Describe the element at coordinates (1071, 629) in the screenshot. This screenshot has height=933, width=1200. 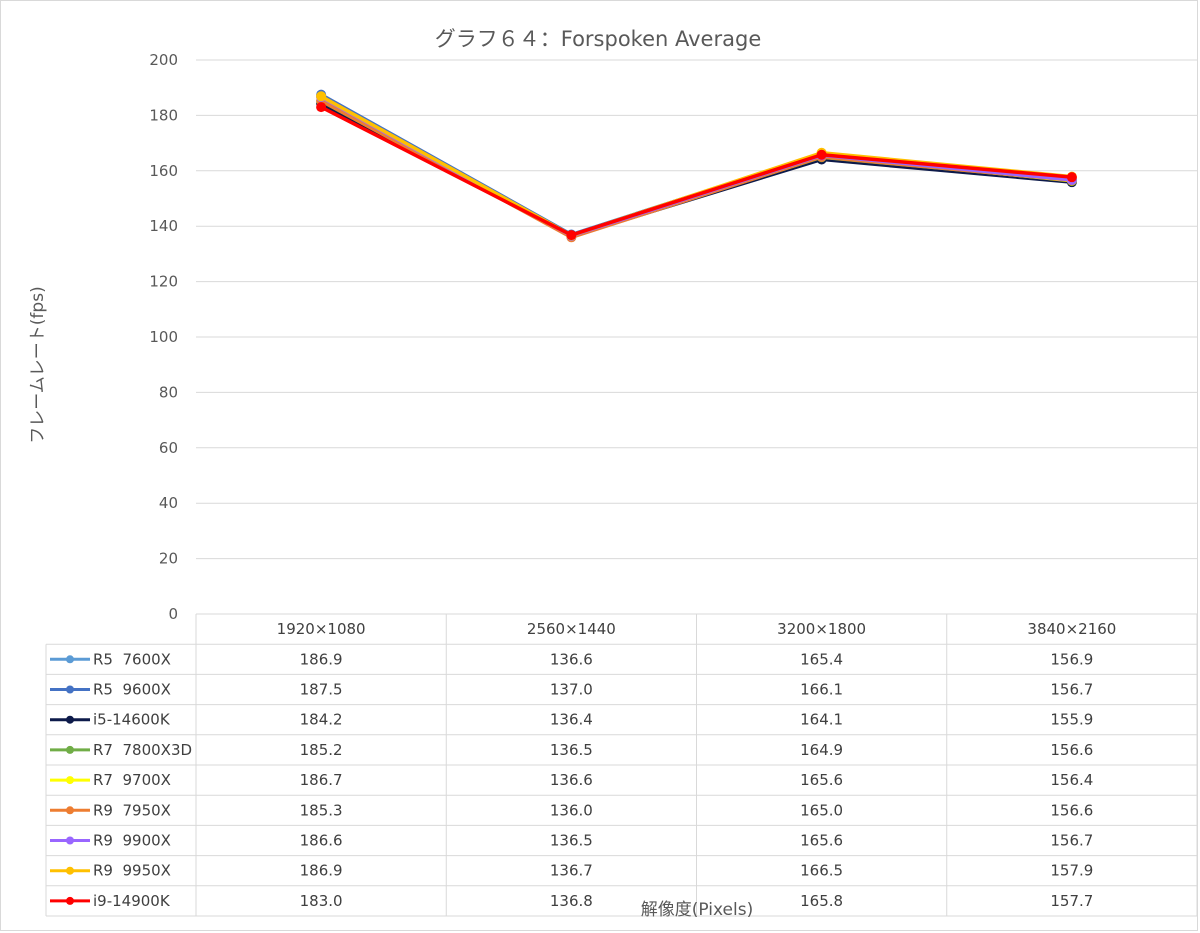
I see `x-tick-label-3840-2160: 3840×2160` at that location.